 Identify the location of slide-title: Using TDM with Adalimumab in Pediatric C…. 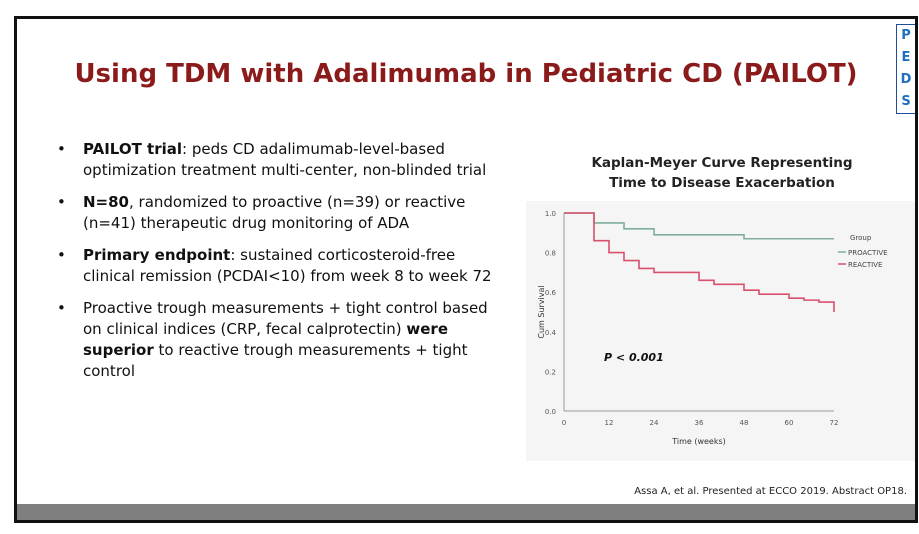
(466, 74).